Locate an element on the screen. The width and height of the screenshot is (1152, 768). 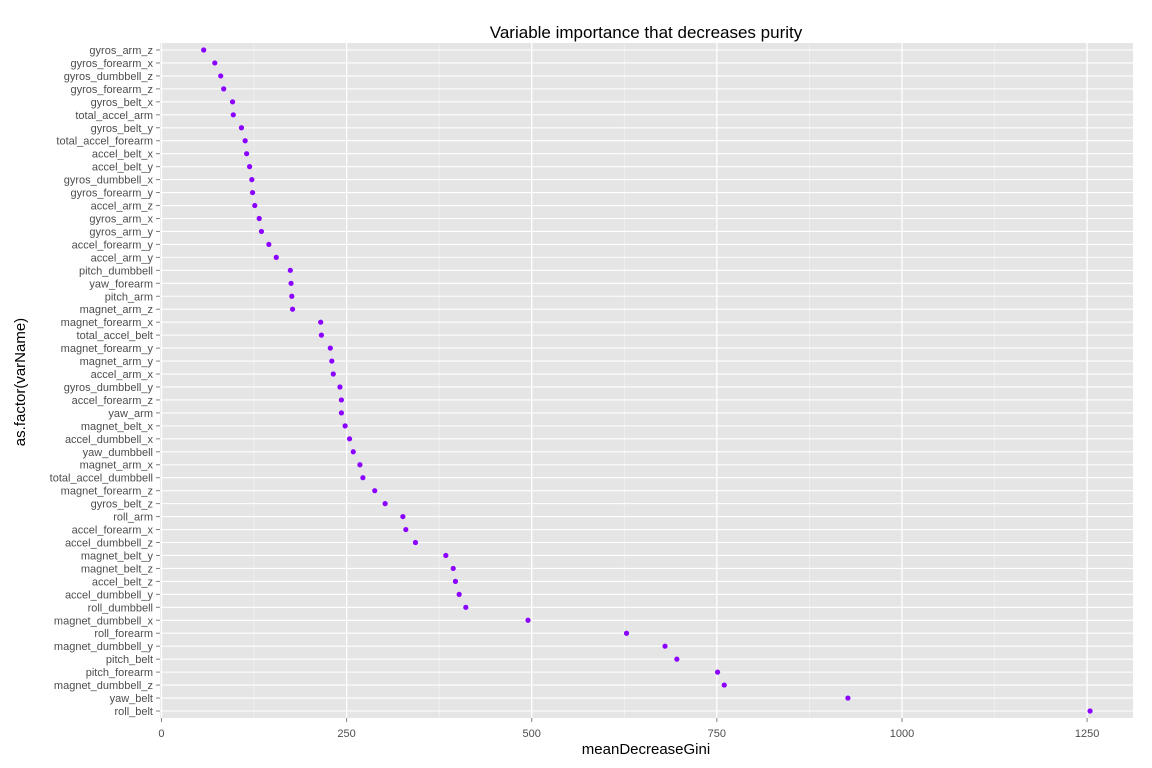
y-tick-label: pitch_forearm is located at coordinates (119, 673).